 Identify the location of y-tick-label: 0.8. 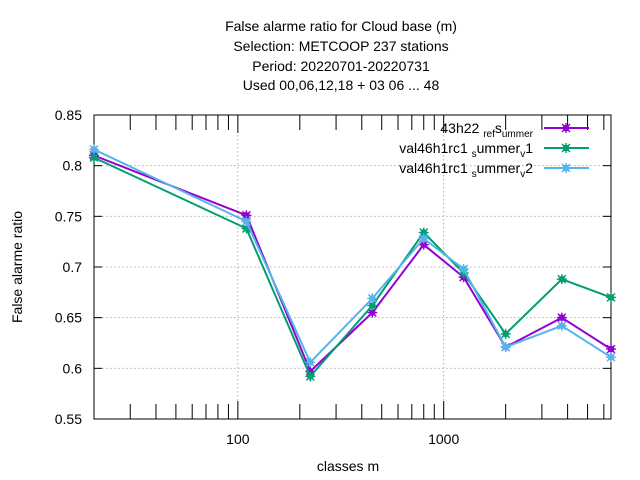
(73, 166).